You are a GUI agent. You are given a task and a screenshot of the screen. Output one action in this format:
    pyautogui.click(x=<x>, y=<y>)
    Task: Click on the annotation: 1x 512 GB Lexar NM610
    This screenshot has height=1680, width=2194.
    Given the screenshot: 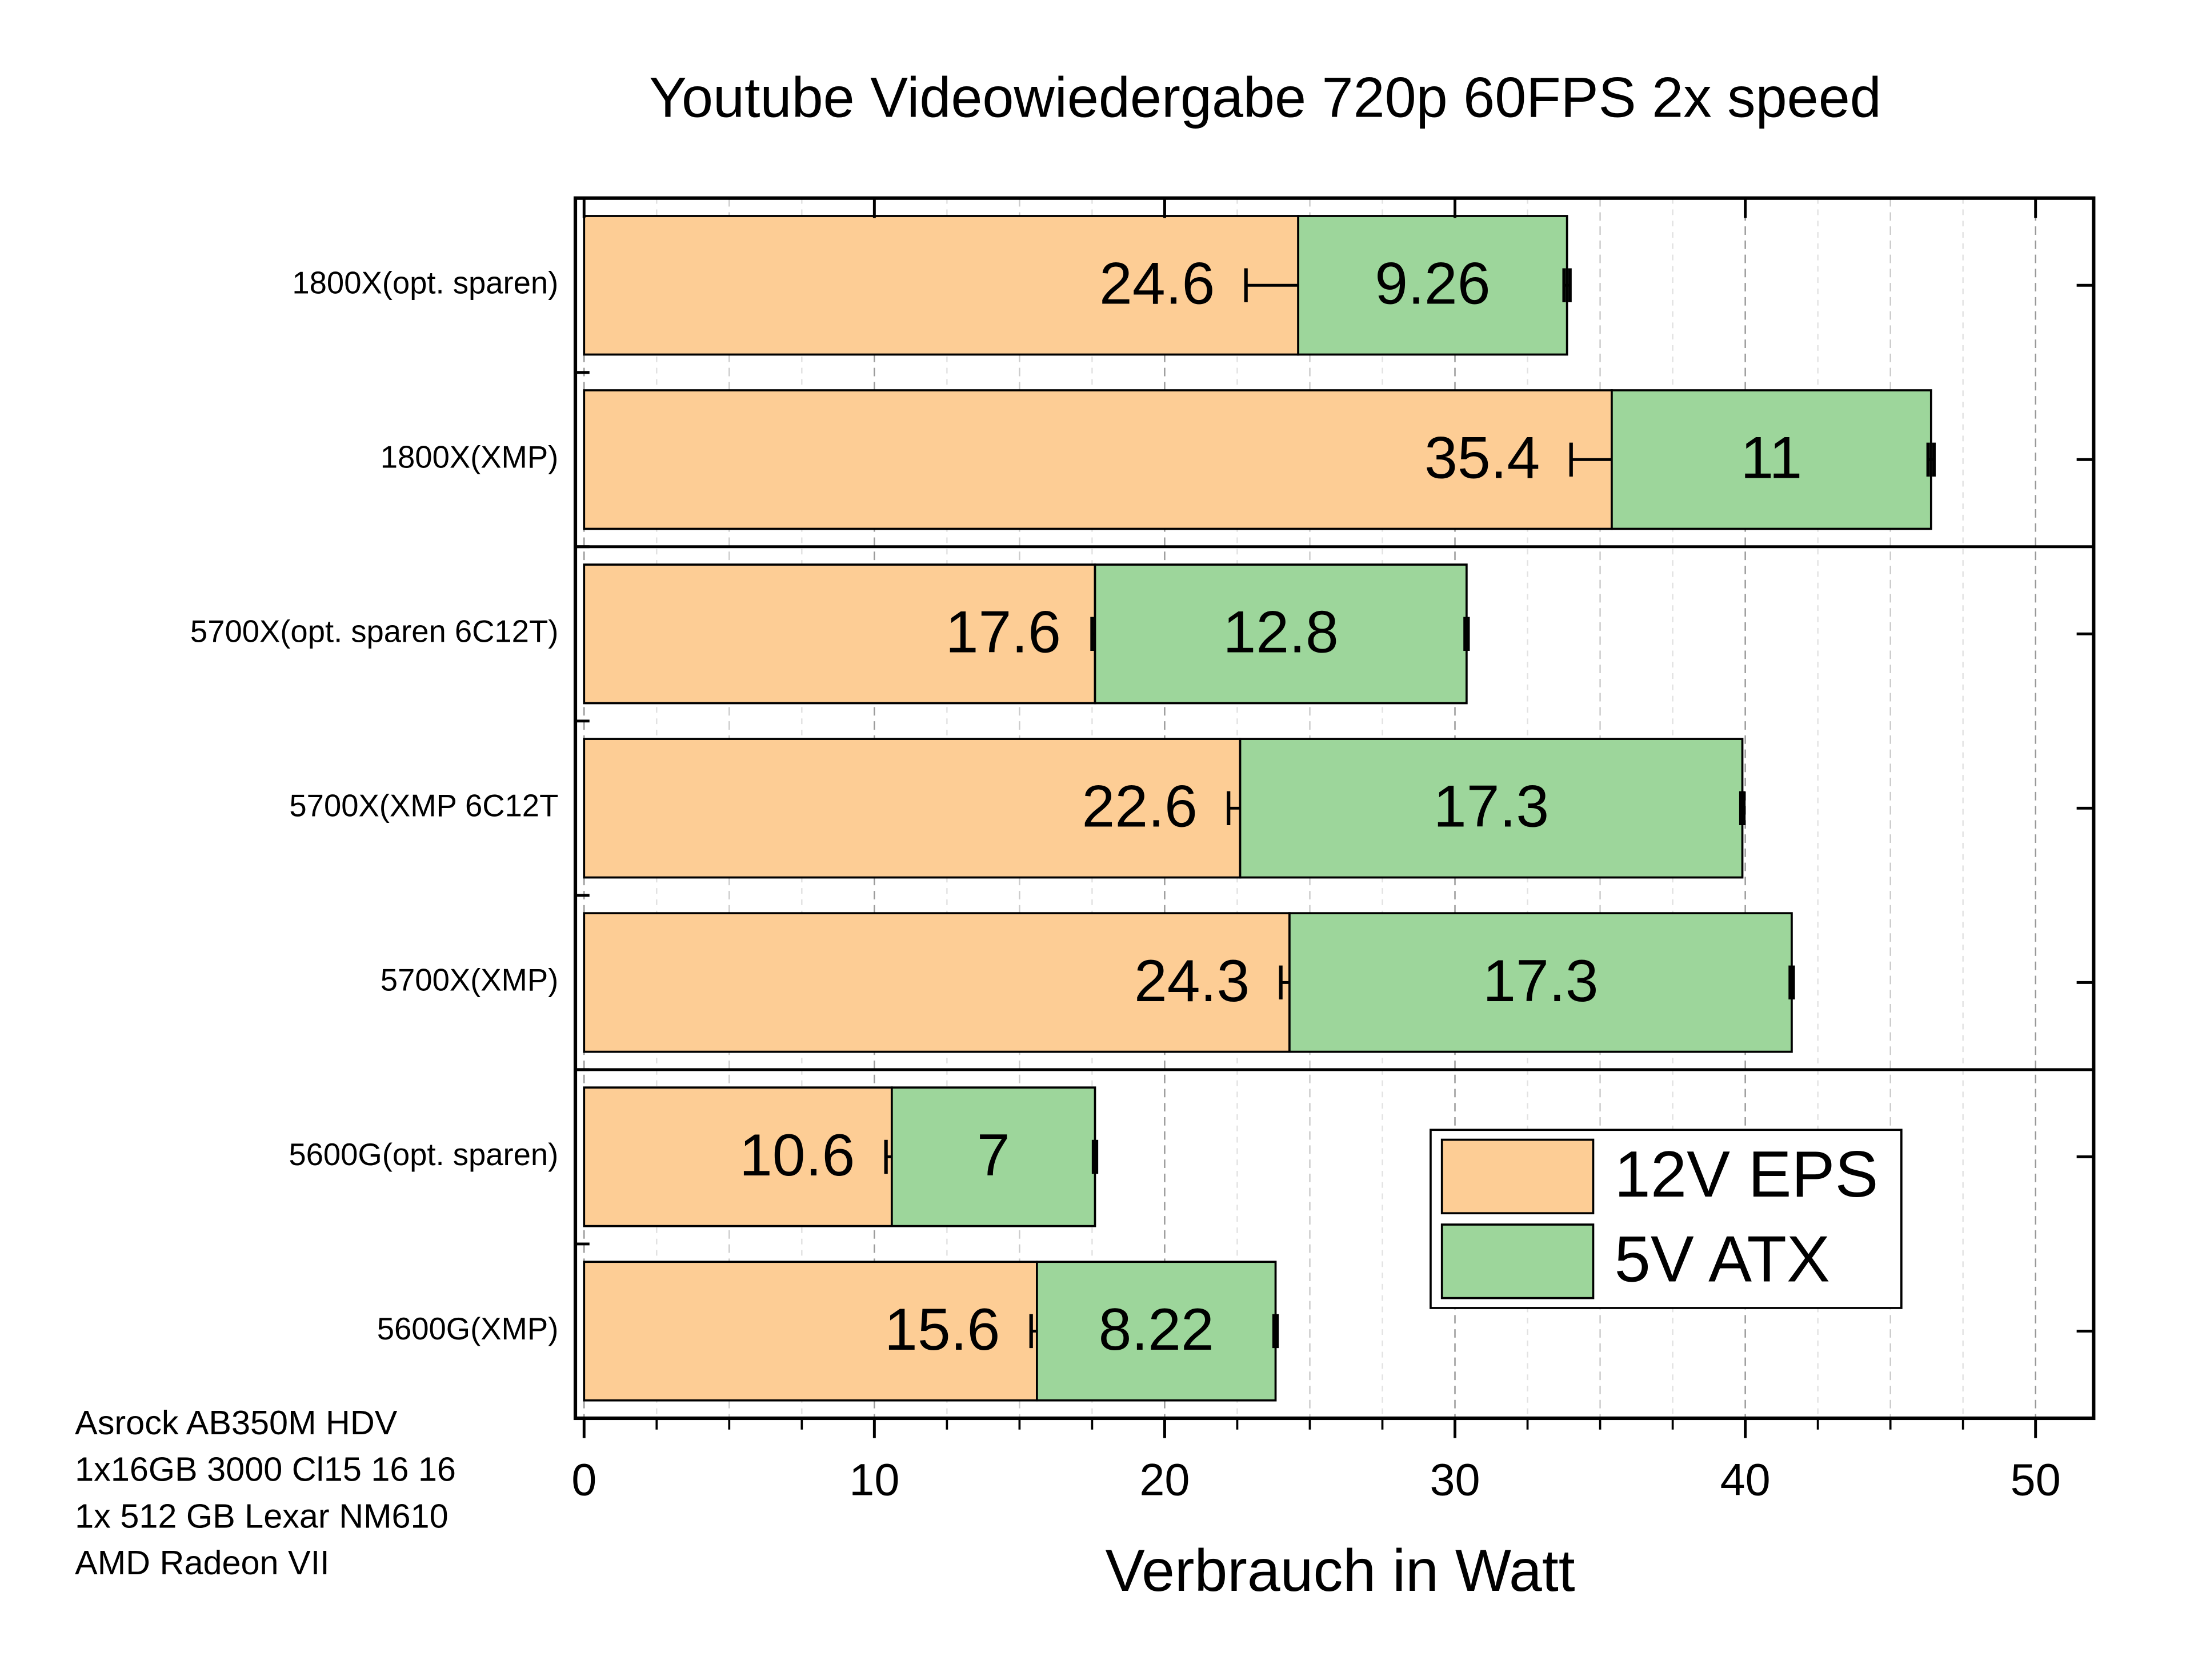 What is the action you would take?
    pyautogui.click(x=262, y=1516)
    